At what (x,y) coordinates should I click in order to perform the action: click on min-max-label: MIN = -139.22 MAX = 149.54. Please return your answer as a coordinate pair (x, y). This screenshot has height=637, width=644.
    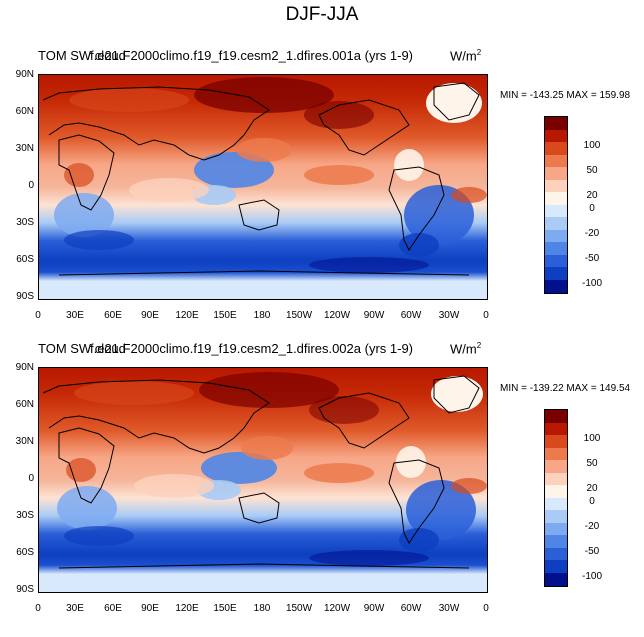
    Looking at the image, I should click on (565, 388).